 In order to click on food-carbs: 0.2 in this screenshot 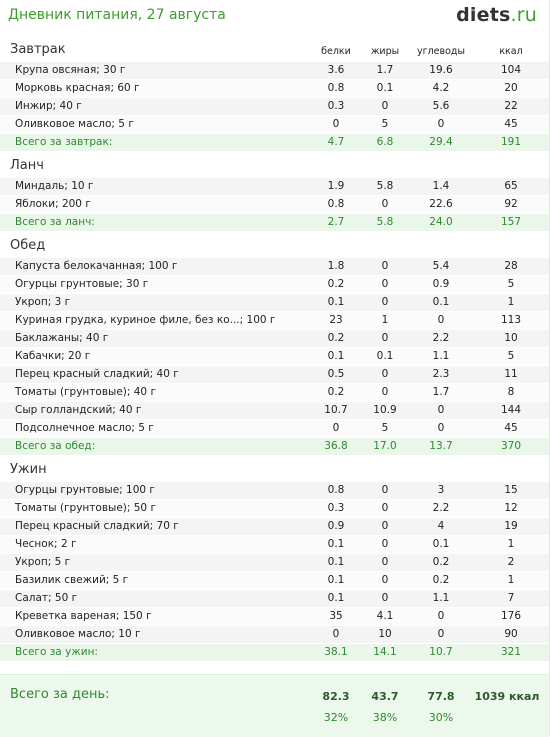, I will do `click(441, 580)`.